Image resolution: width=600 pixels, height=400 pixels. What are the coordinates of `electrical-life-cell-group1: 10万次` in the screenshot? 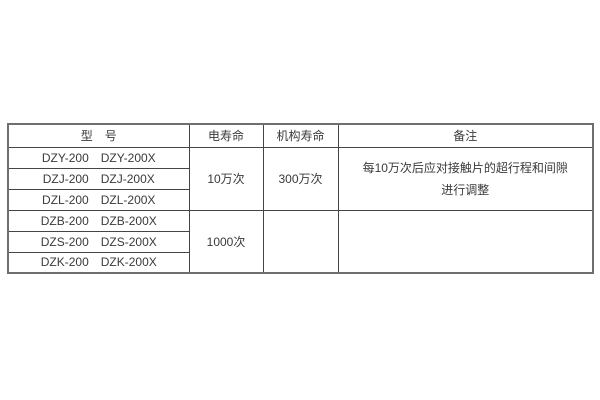 It's located at (226, 178).